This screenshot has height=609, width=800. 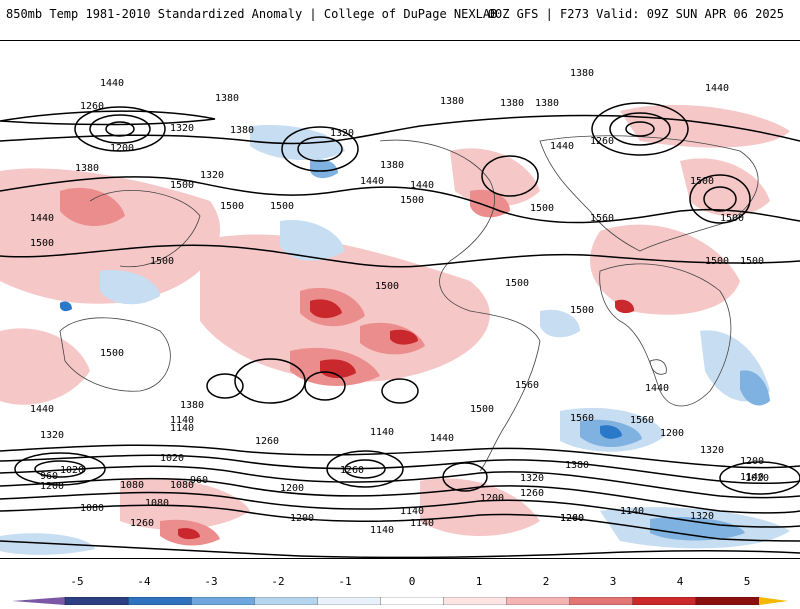 I want to click on colorbar-tick-label: 5, so click(x=747, y=581).